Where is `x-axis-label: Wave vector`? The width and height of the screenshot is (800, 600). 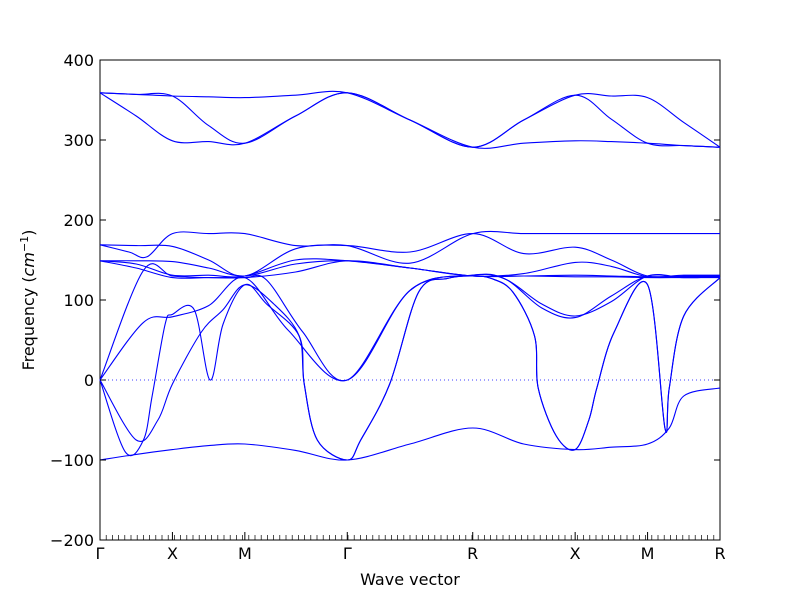 x-axis-label: Wave vector is located at coordinates (410, 579).